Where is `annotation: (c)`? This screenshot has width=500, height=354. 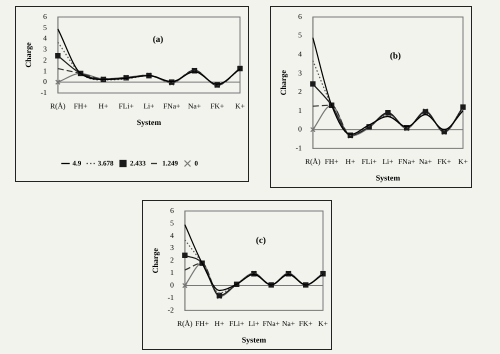
annotation: (c) is located at coordinates (261, 240).